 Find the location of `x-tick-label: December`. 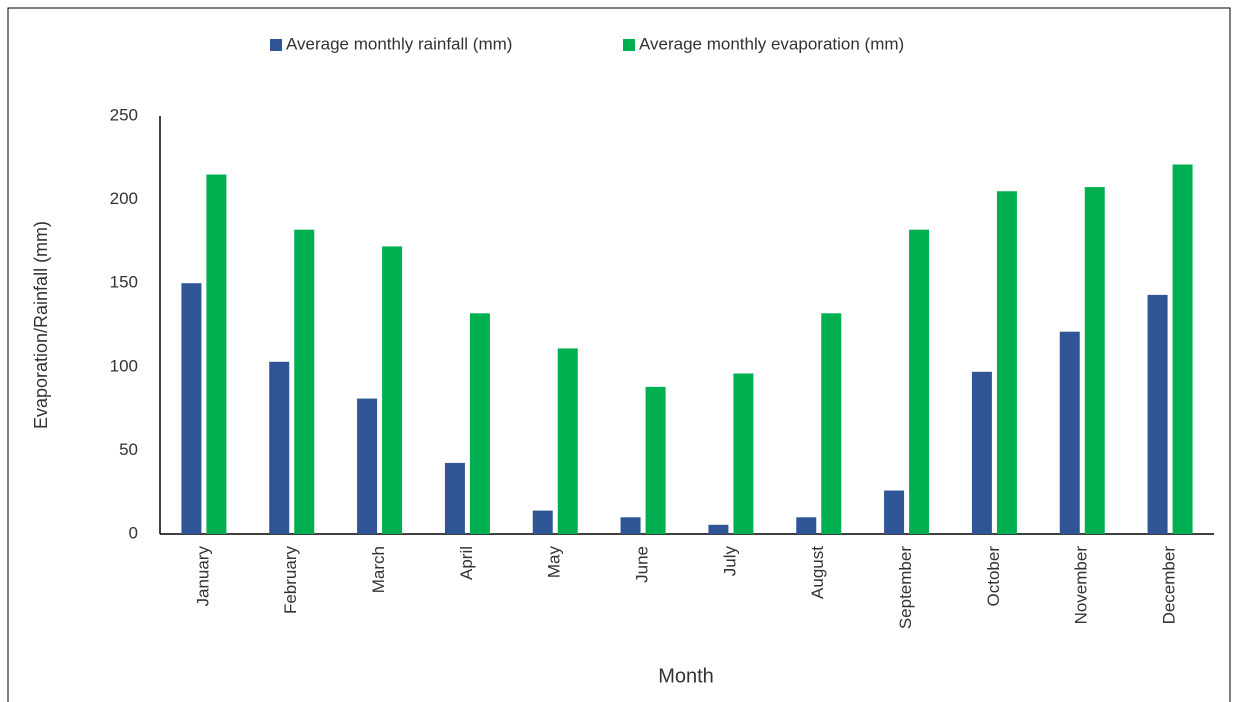

x-tick-label: December is located at coordinates (1169, 585).